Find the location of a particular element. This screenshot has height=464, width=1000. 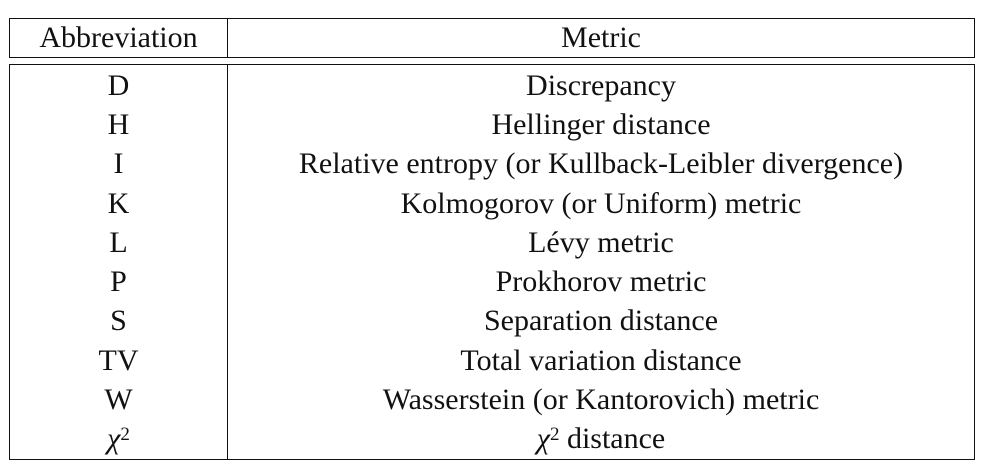

metric-cell: Total variation distance is located at coordinates (601, 360).